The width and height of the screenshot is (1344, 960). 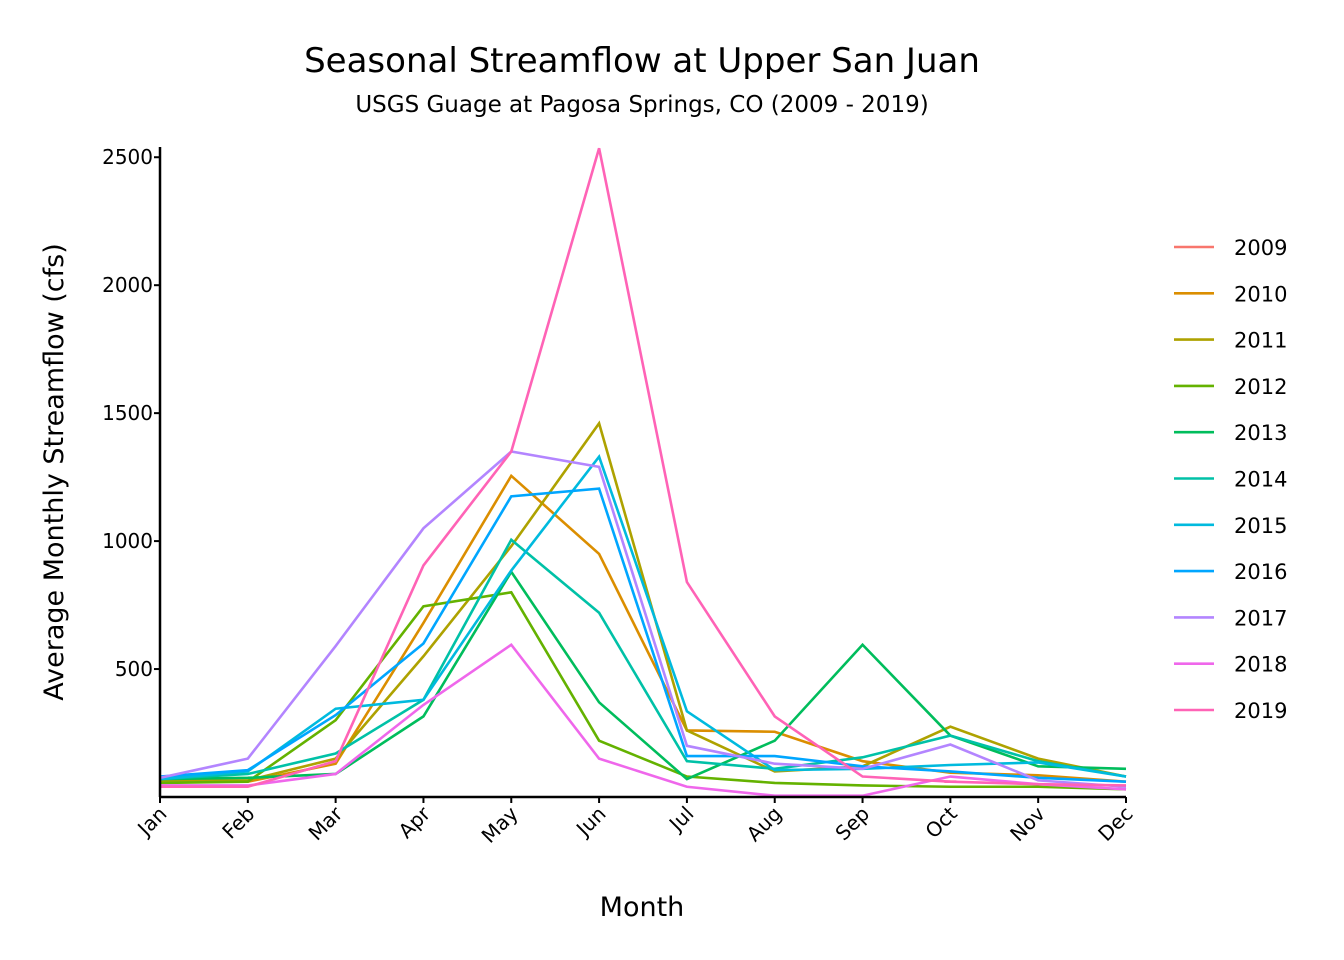 I want to click on x-tick-label: Jul, so click(x=680, y=819).